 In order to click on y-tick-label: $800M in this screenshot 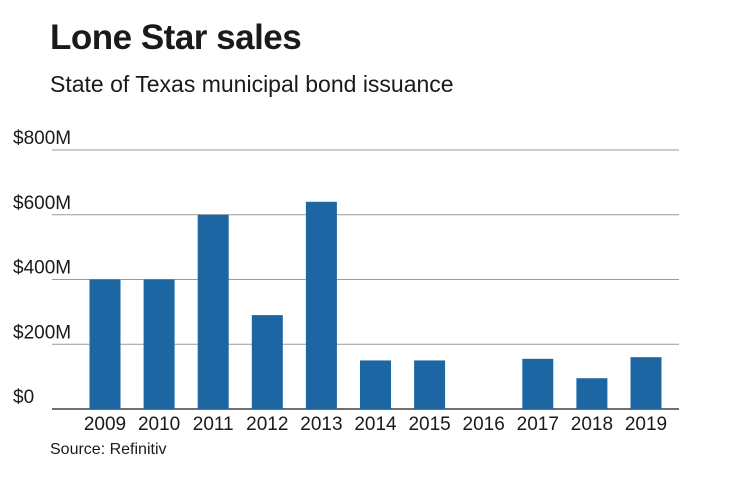, I will do `click(42, 138)`.